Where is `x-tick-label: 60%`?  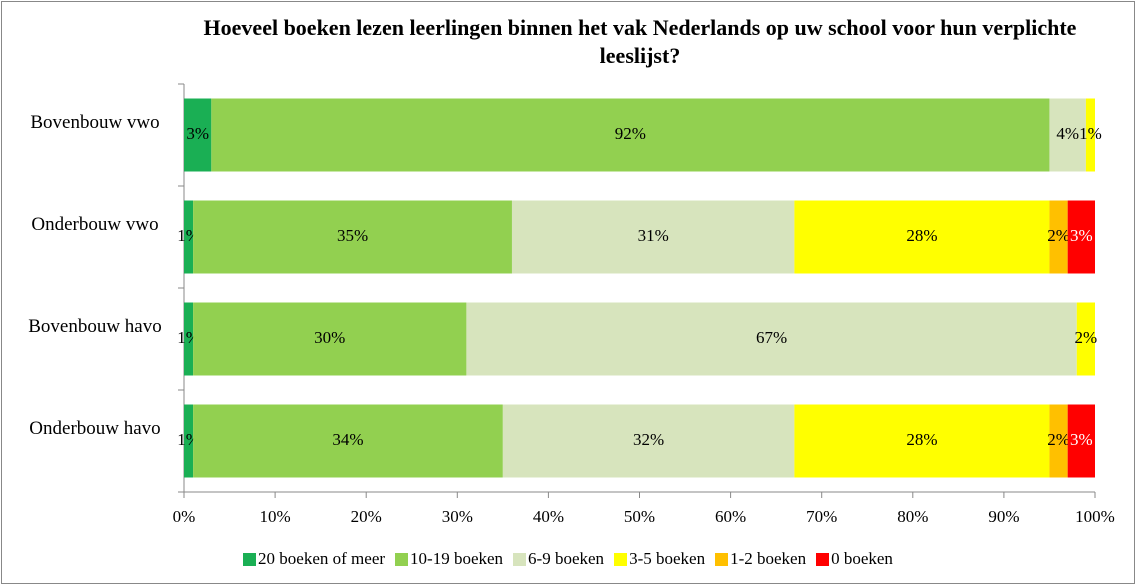 x-tick-label: 60% is located at coordinates (730, 516).